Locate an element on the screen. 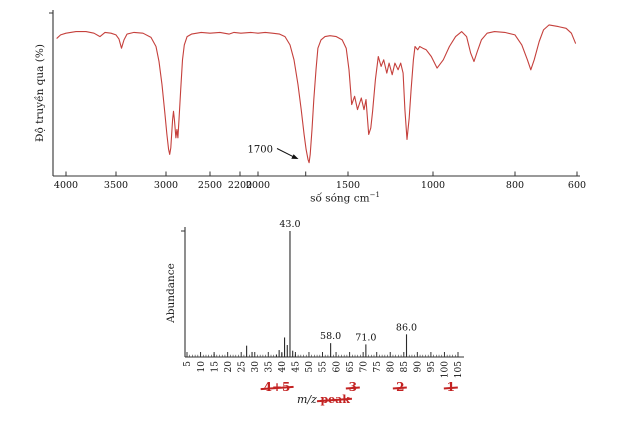  ms-y-axis-label: Abundance is located at coordinates (171, 293).